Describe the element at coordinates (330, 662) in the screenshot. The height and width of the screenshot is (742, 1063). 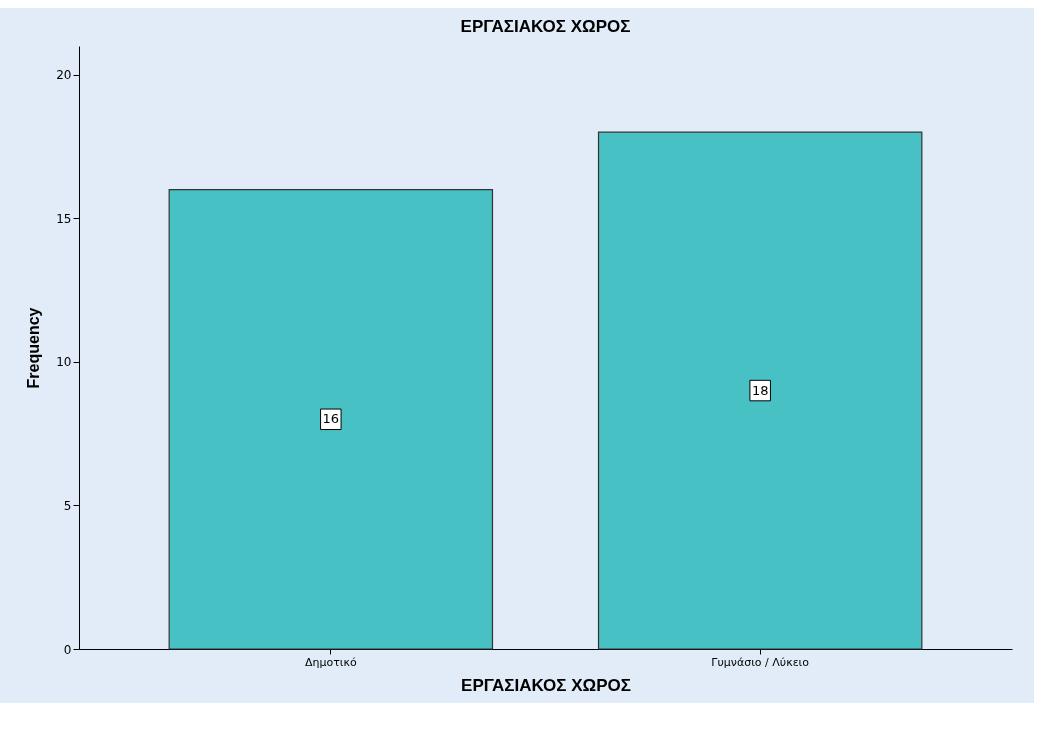
I see `x-tick-label: Δημοτικό` at that location.